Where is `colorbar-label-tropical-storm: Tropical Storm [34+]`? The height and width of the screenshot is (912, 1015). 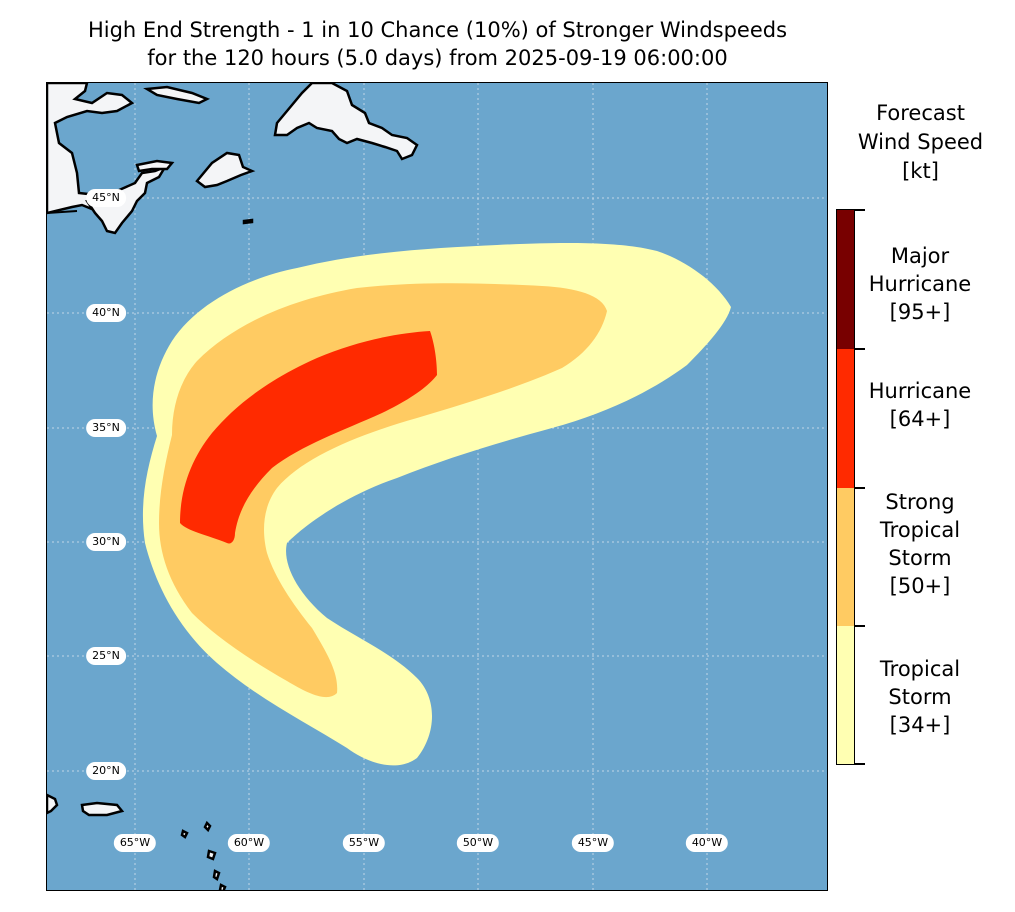
colorbar-label-tropical-storm: Tropical Storm [34+] is located at coordinates (920, 697).